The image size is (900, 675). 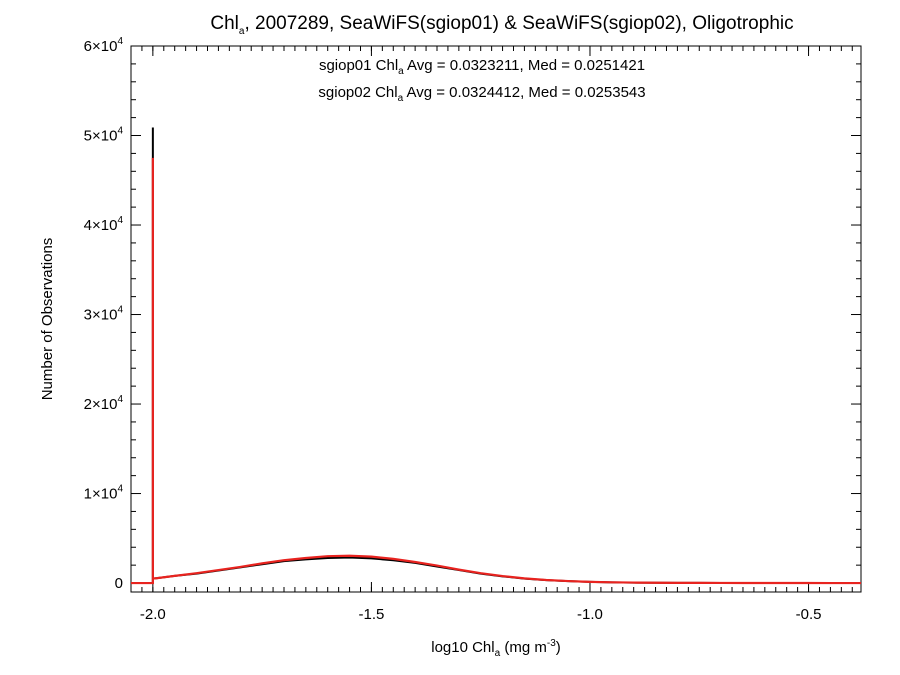 I want to click on y-tick-label: 5×10⁴, so click(x=104, y=135).